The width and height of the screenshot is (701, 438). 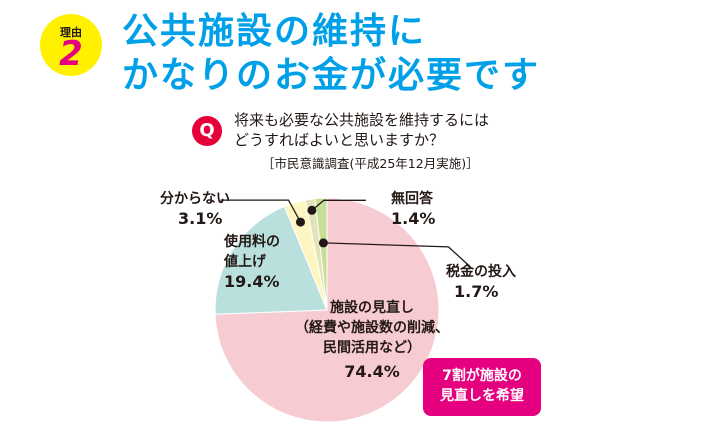 What do you see at coordinates (412, 199) in the screenshot?
I see `slice-name-noanswer: 無回答` at bounding box center [412, 199].